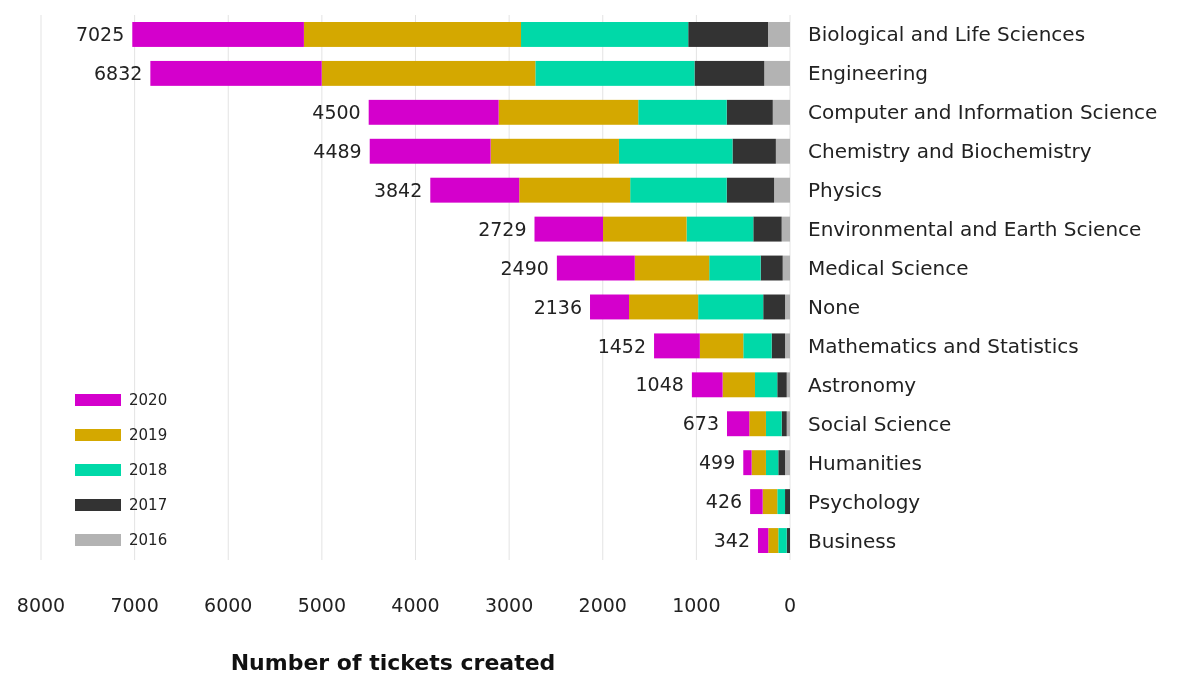  Describe the element at coordinates (100, 34) in the screenshot. I see `total-label: 7025` at that location.